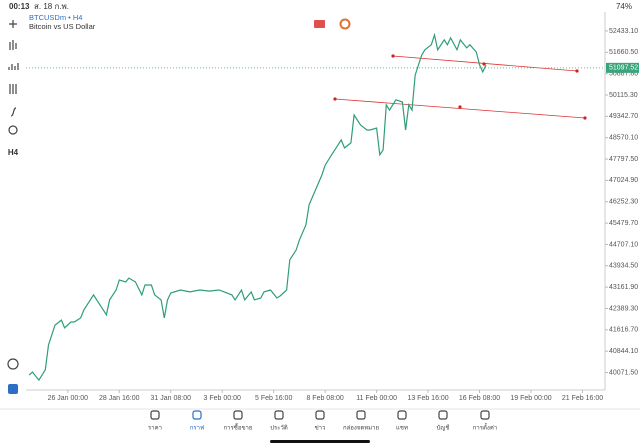 This screenshot has height=447, width=640. I want to click on status-date: ส. 18 ก.พ., so click(51, 6).